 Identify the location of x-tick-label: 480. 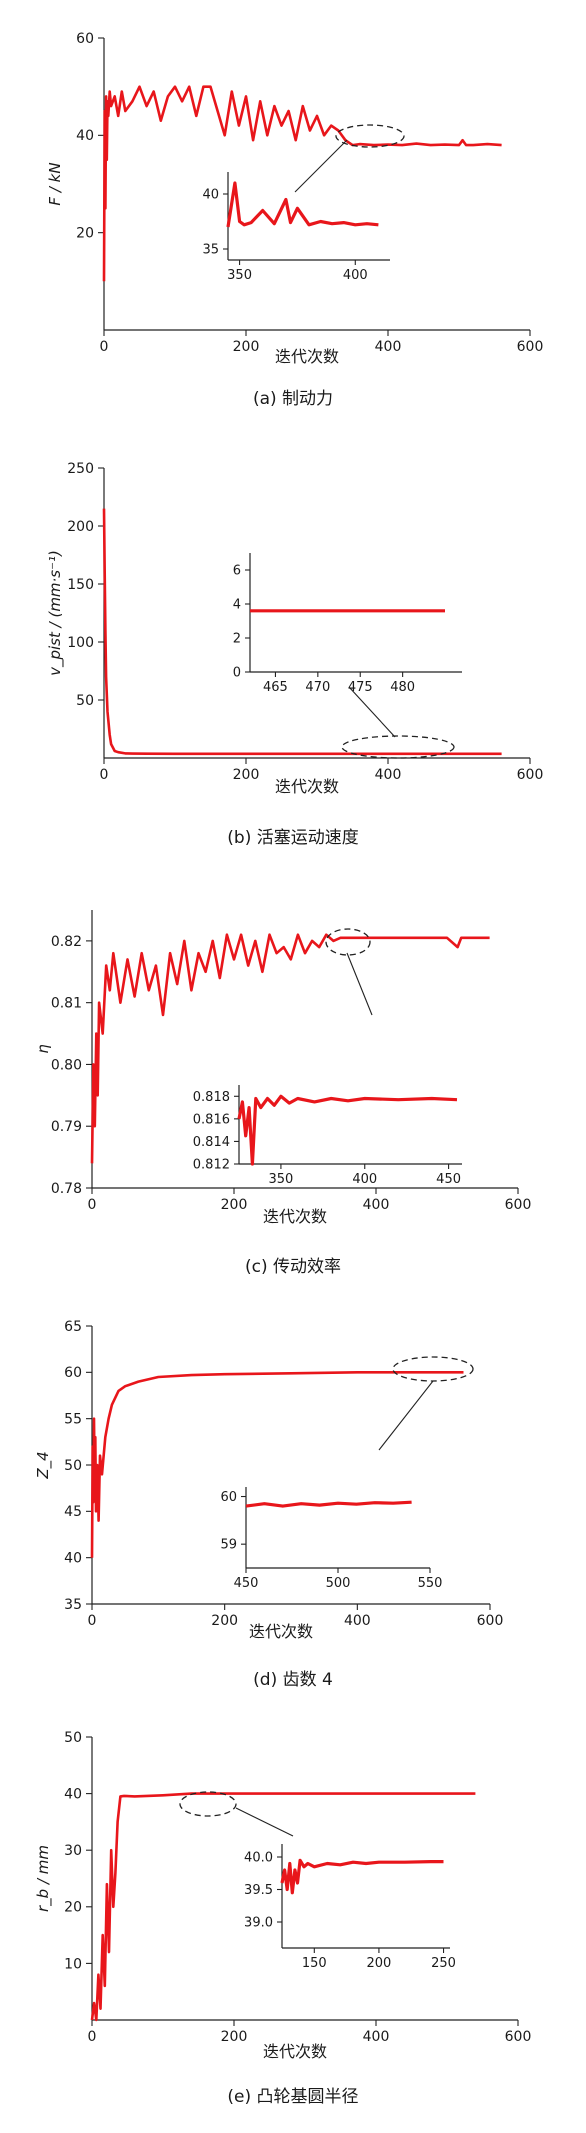
(402, 687).